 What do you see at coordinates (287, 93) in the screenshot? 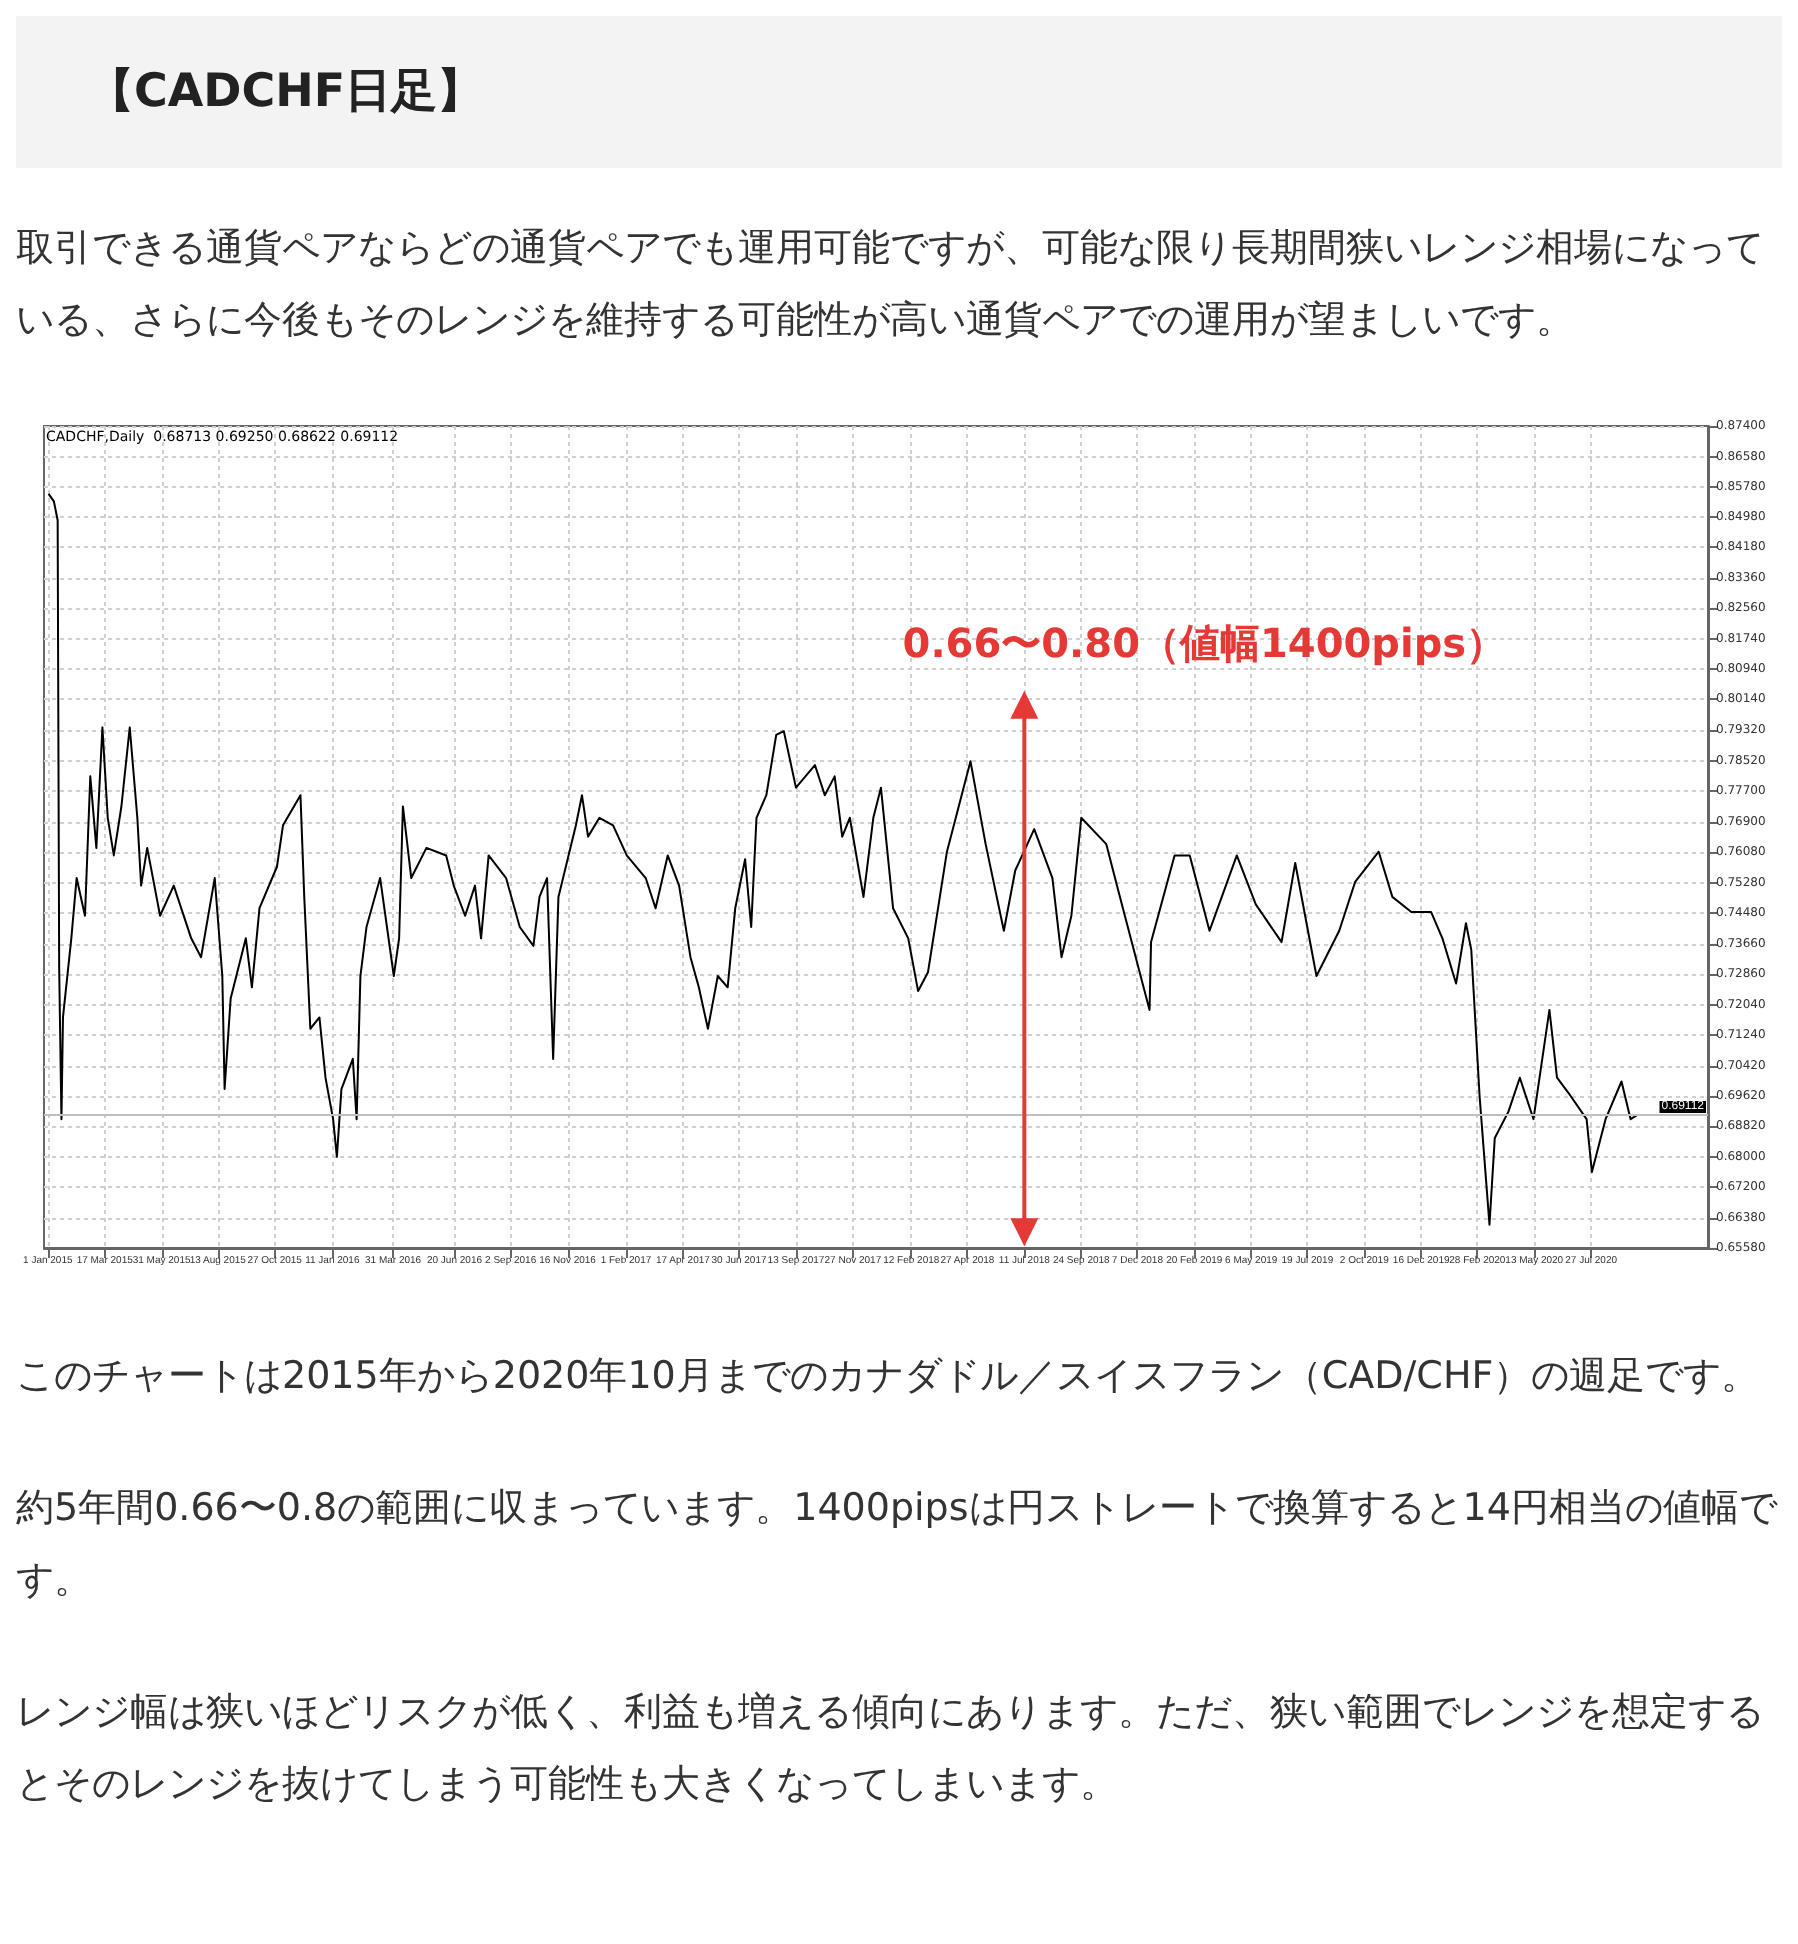
I see `chart-title: 【CADCHF日足】` at bounding box center [287, 93].